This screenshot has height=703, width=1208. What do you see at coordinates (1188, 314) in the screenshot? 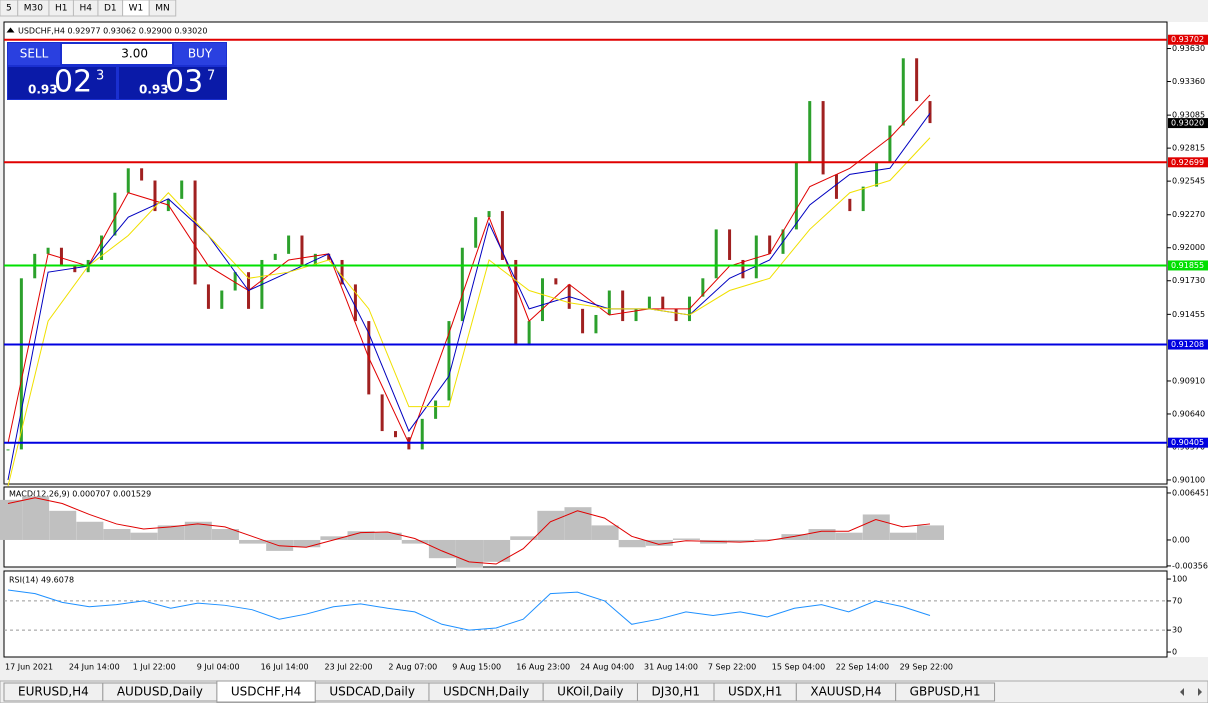
I see `y-tick-label: 0.91455` at bounding box center [1188, 314].